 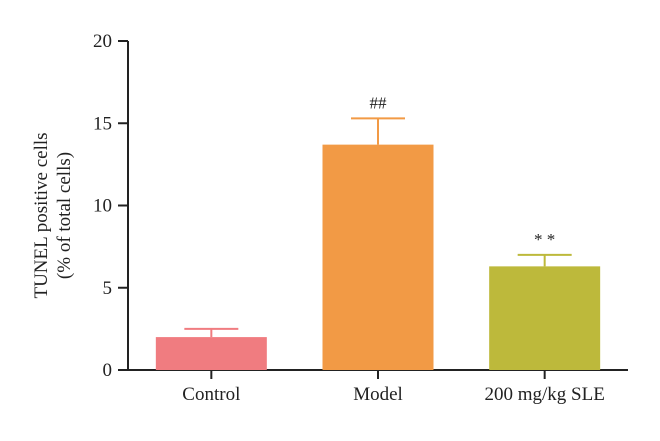 What do you see at coordinates (544, 239) in the screenshot?
I see `significance-label: * *` at bounding box center [544, 239].